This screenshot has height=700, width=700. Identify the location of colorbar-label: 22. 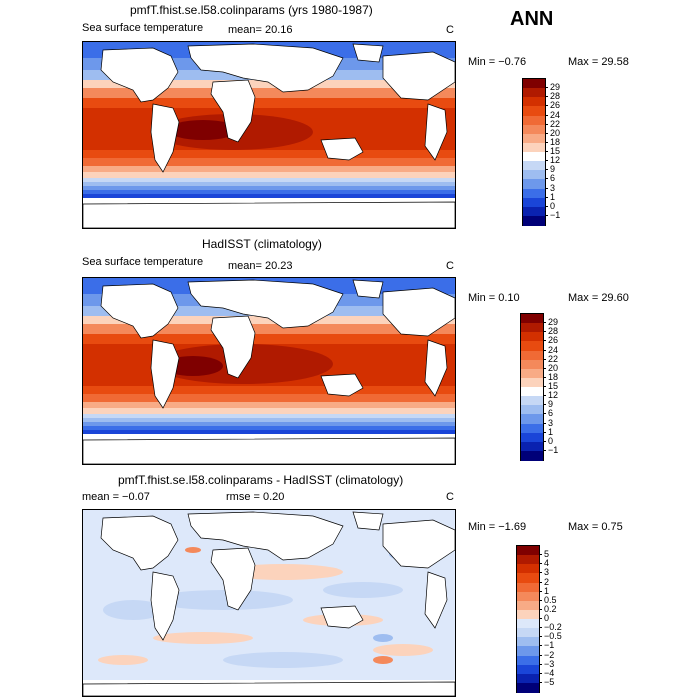
(555, 123).